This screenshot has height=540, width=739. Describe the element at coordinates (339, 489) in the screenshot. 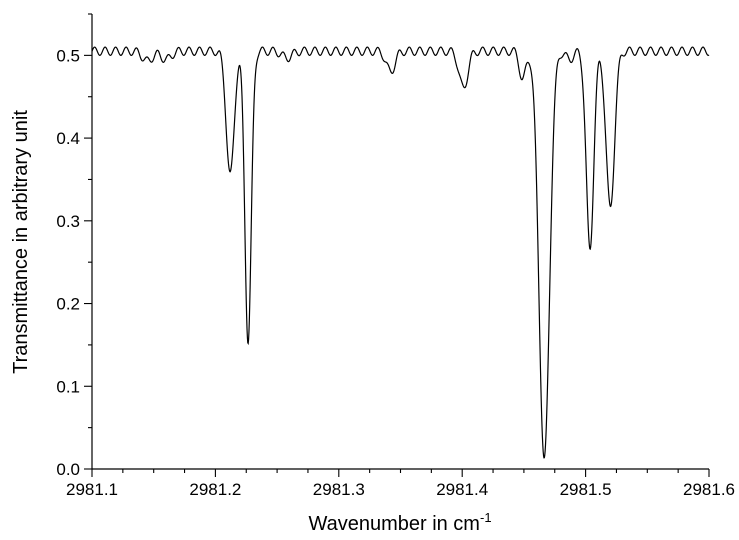

I see `x-tick-label: 2981.3` at that location.